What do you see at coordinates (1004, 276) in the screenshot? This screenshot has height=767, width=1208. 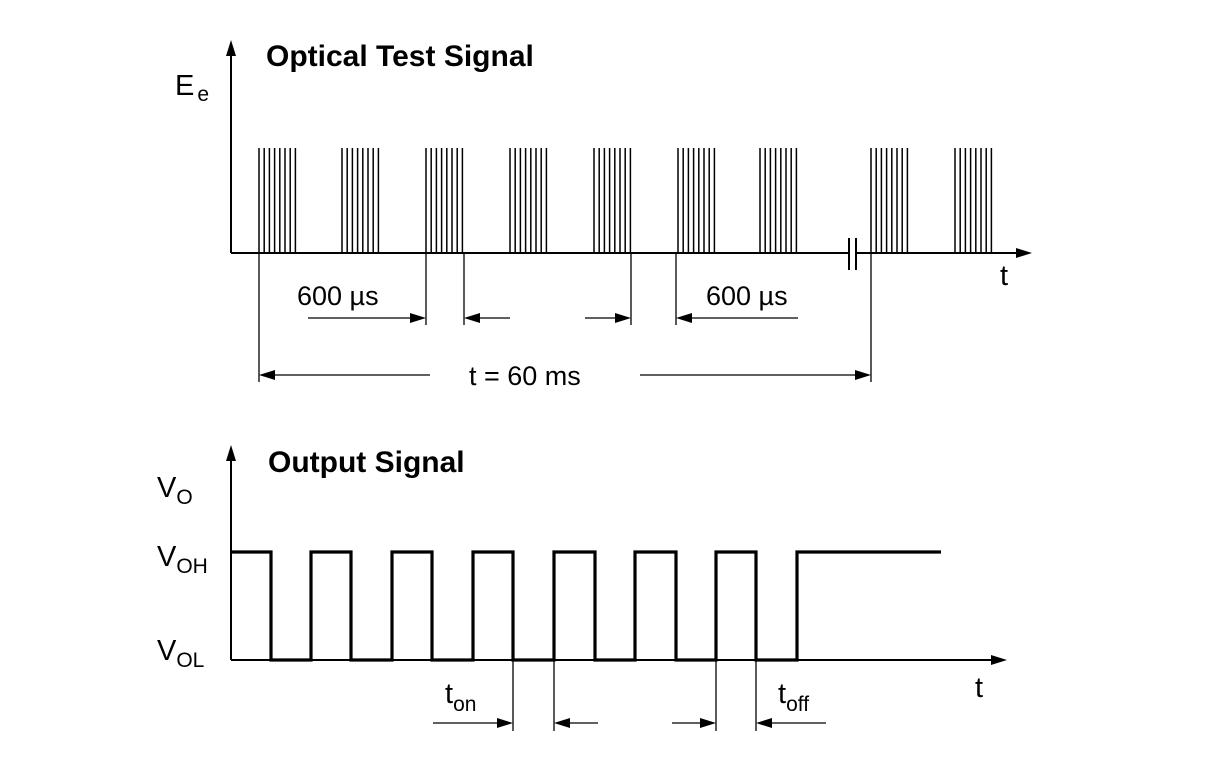 I see `optical-x-label: t` at bounding box center [1004, 276].